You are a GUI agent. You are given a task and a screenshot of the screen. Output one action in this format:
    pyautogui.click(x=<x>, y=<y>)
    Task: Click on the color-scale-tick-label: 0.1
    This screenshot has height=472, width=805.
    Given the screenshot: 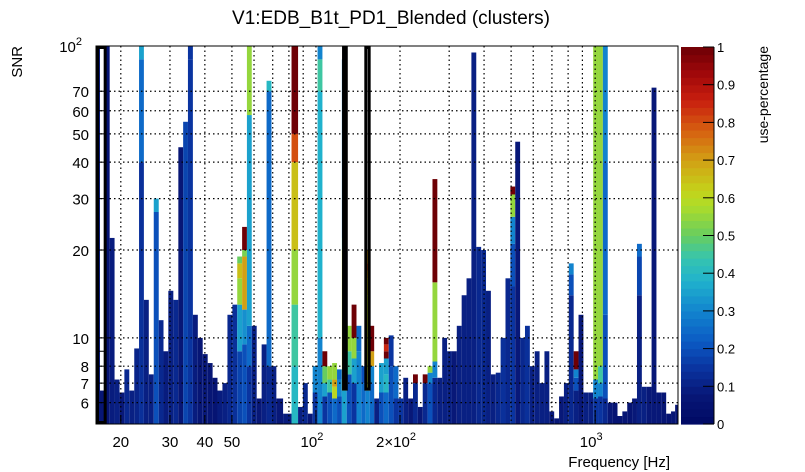 What is the action you would take?
    pyautogui.click(x=726, y=386)
    